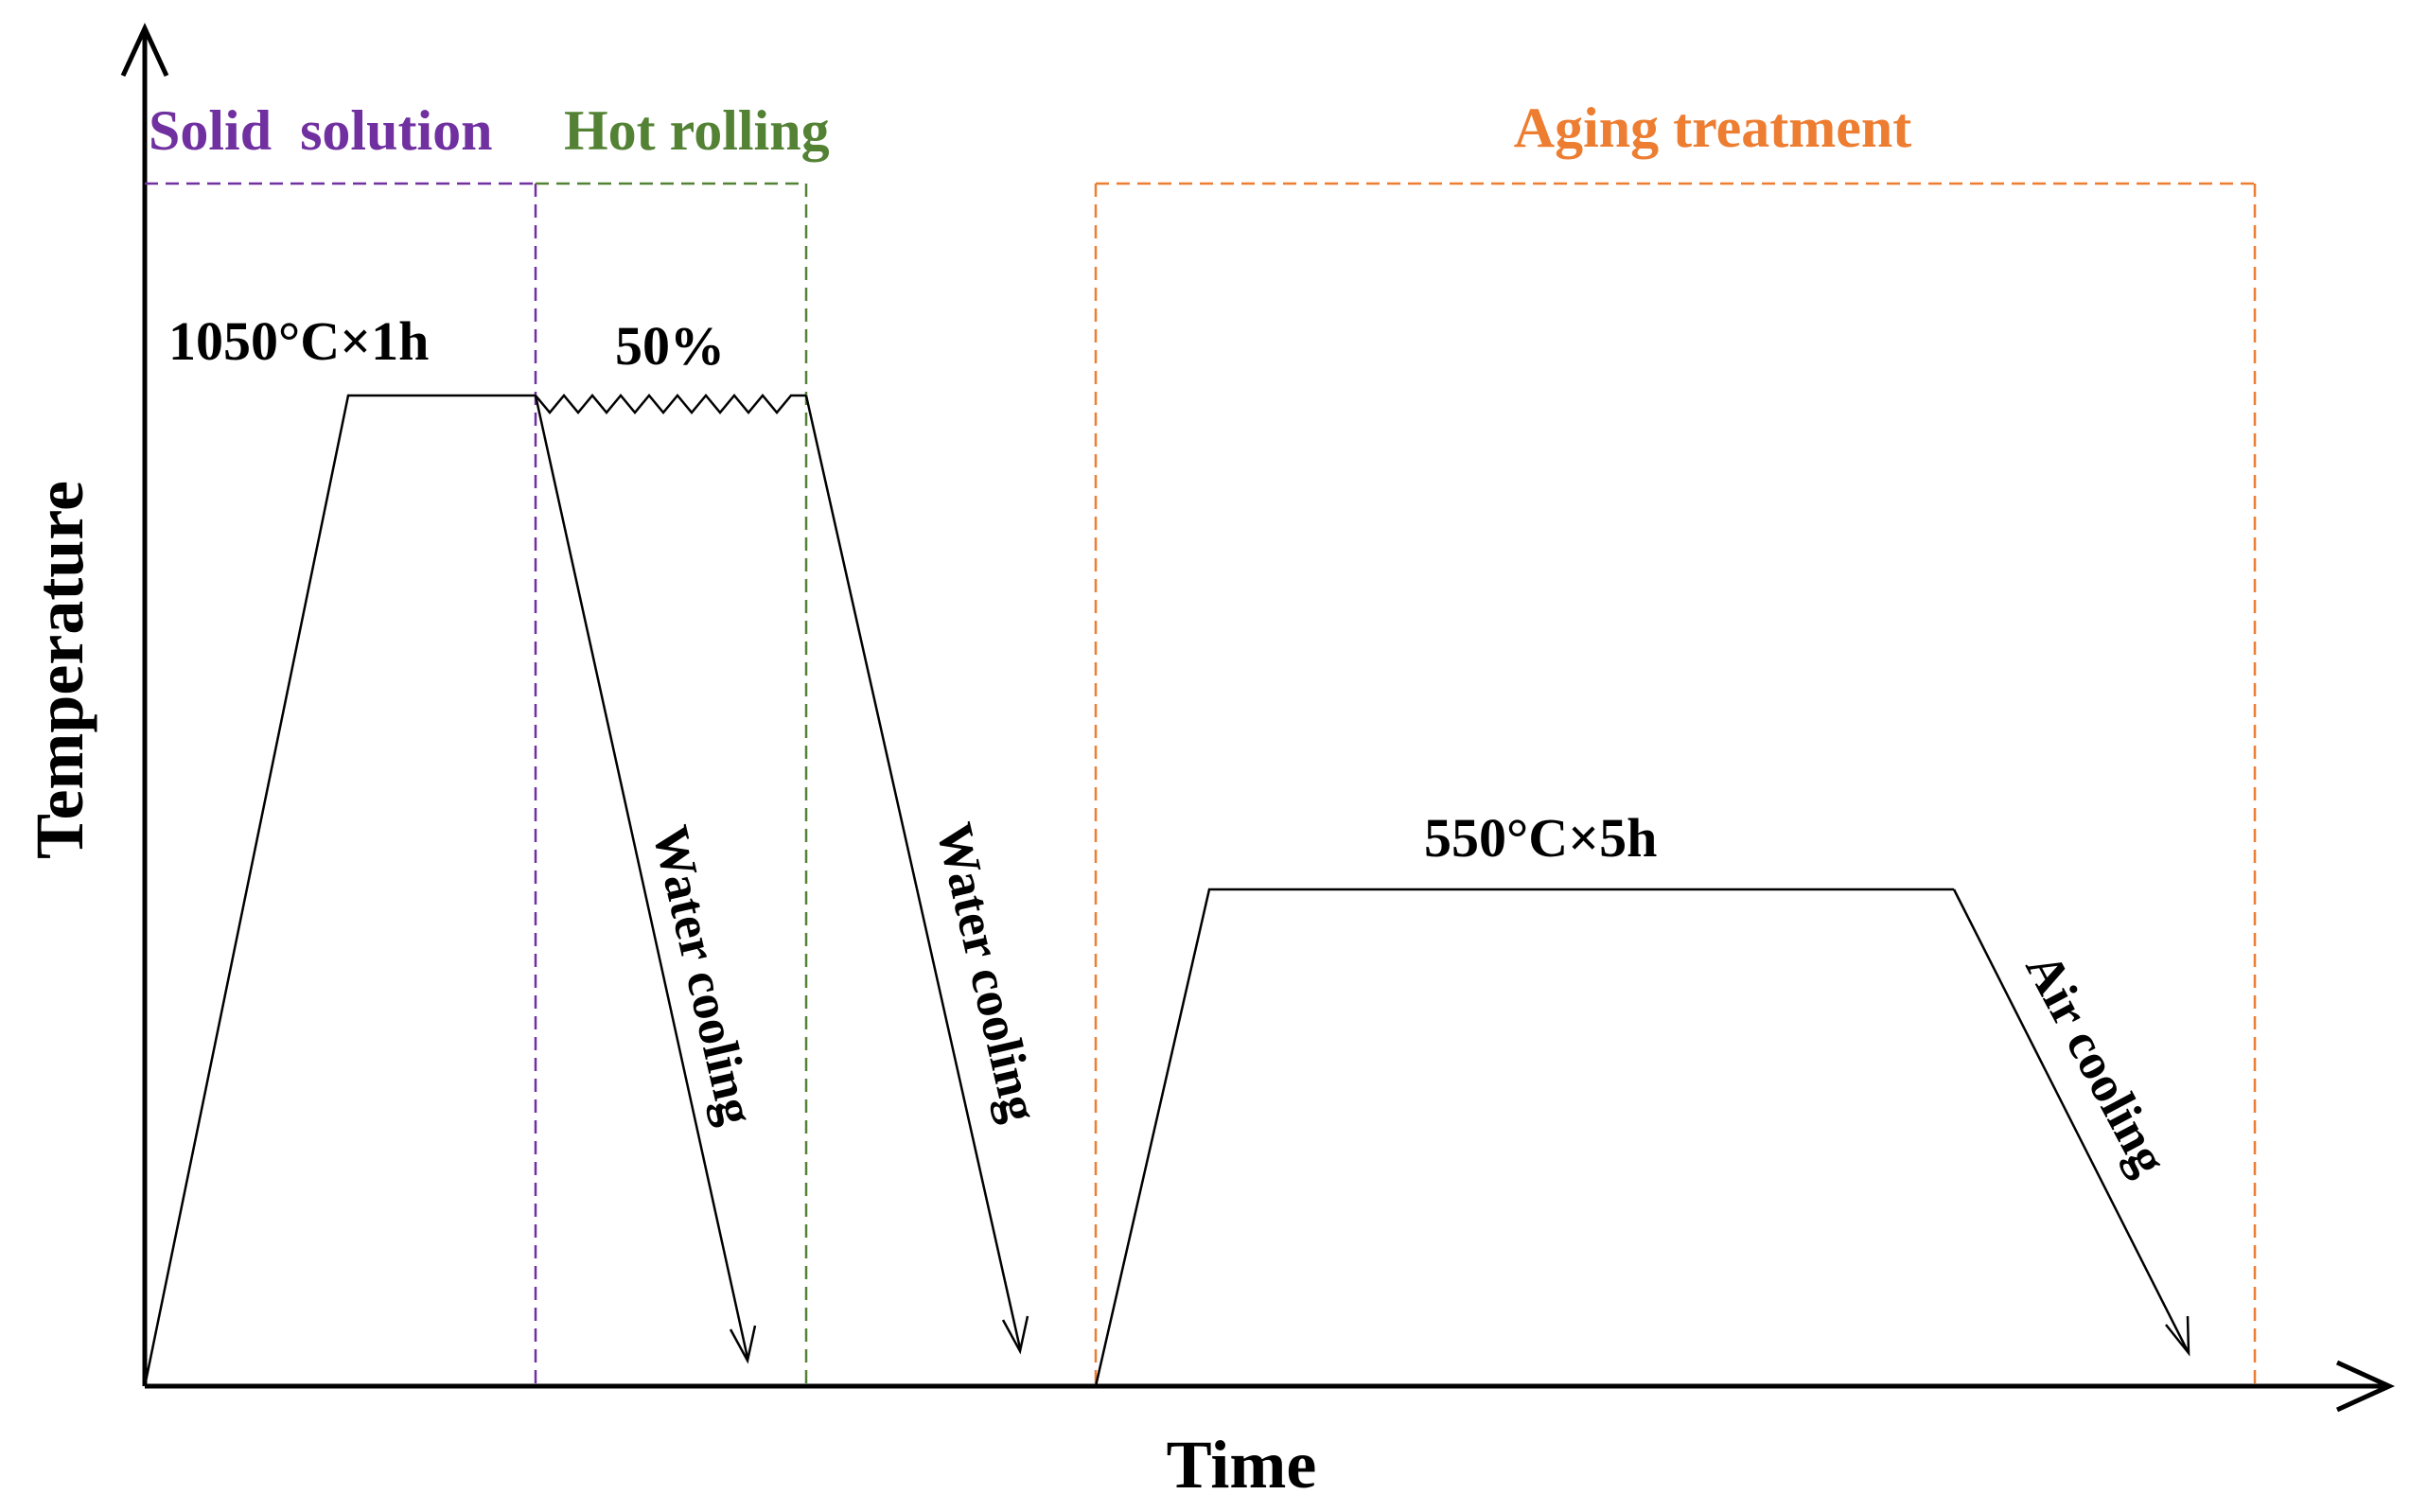  Describe the element at coordinates (703, 975) in the screenshot. I see `solution-cooling-label: Water cooling` at that location.